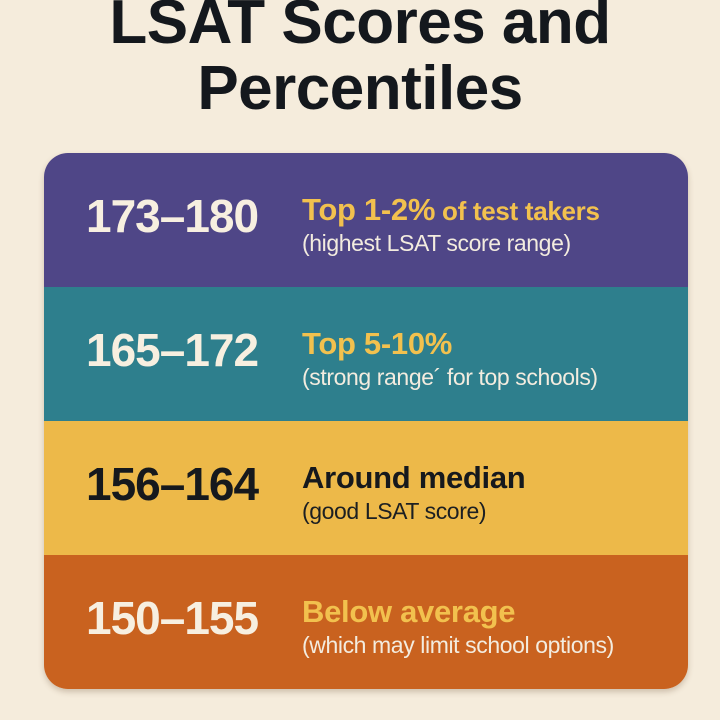  Describe the element at coordinates (172, 216) in the screenshot. I see `score-range: 173–180` at that location.